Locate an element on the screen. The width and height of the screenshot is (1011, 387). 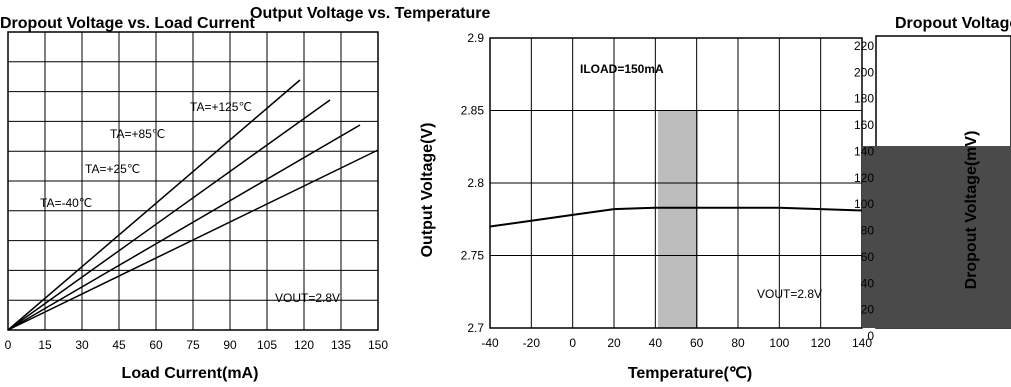
left-x-tick-label: 135 is located at coordinates (341, 345).